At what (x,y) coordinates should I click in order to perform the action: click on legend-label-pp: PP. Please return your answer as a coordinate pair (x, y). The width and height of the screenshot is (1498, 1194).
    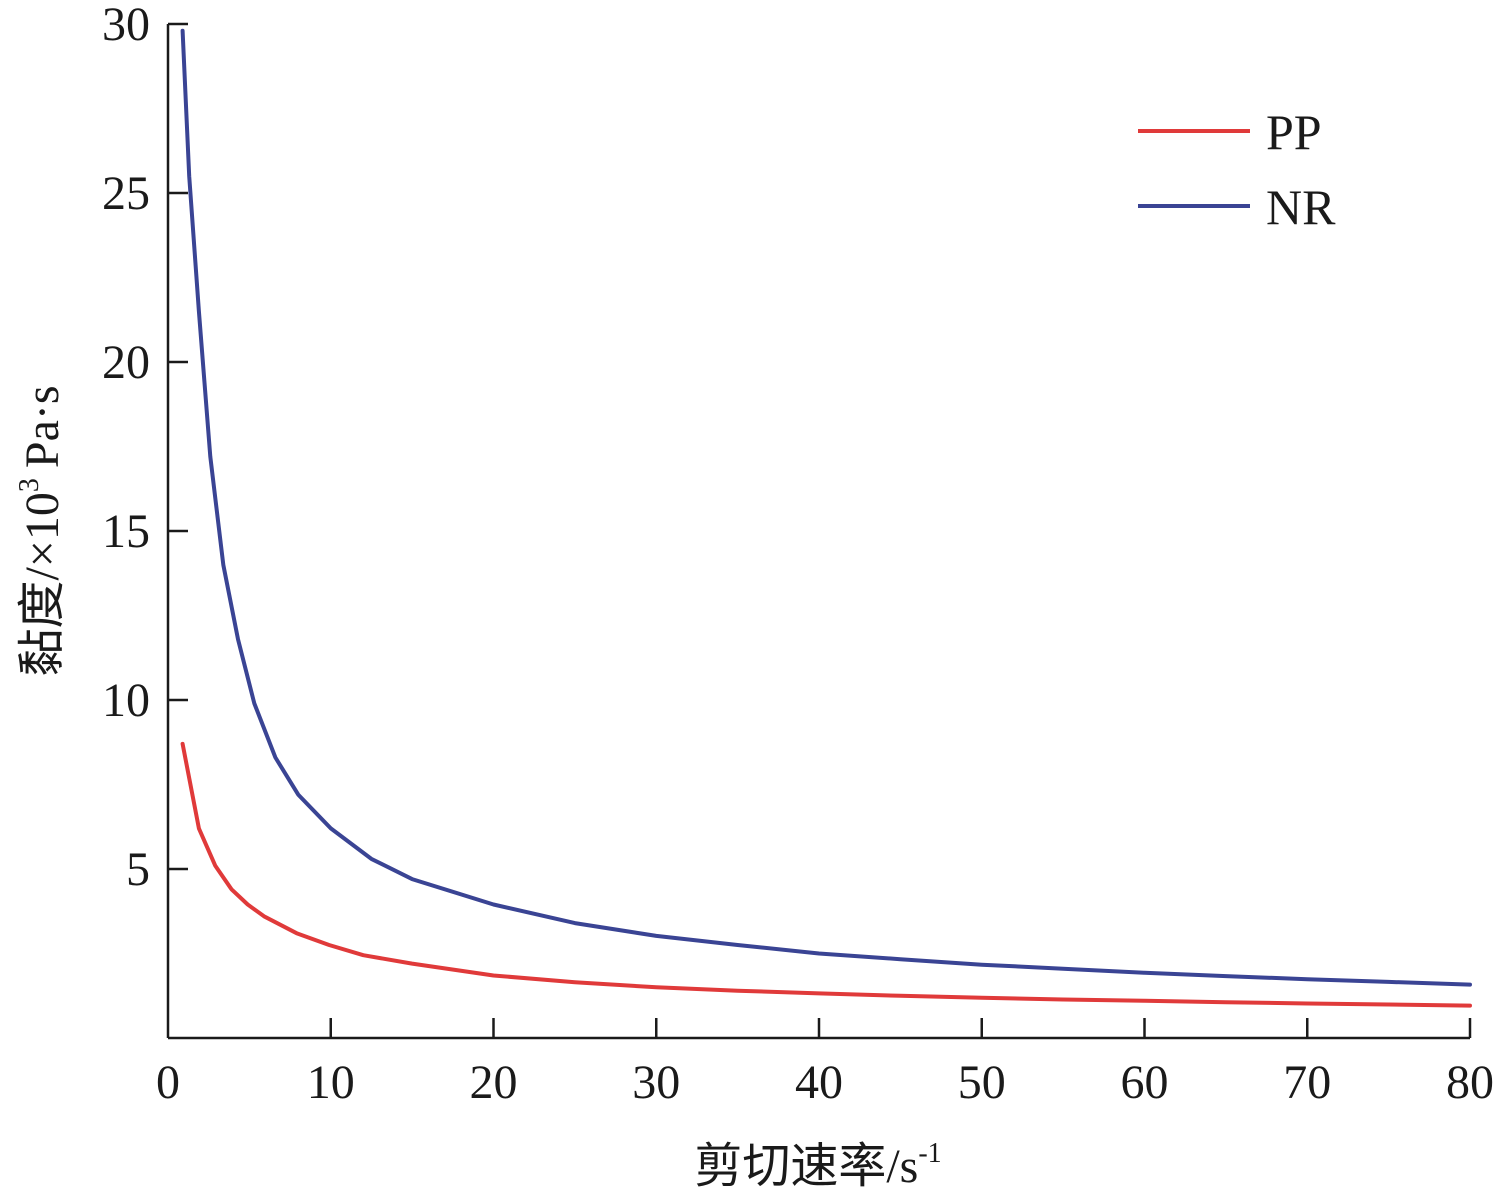
    Looking at the image, I should click on (1294, 132).